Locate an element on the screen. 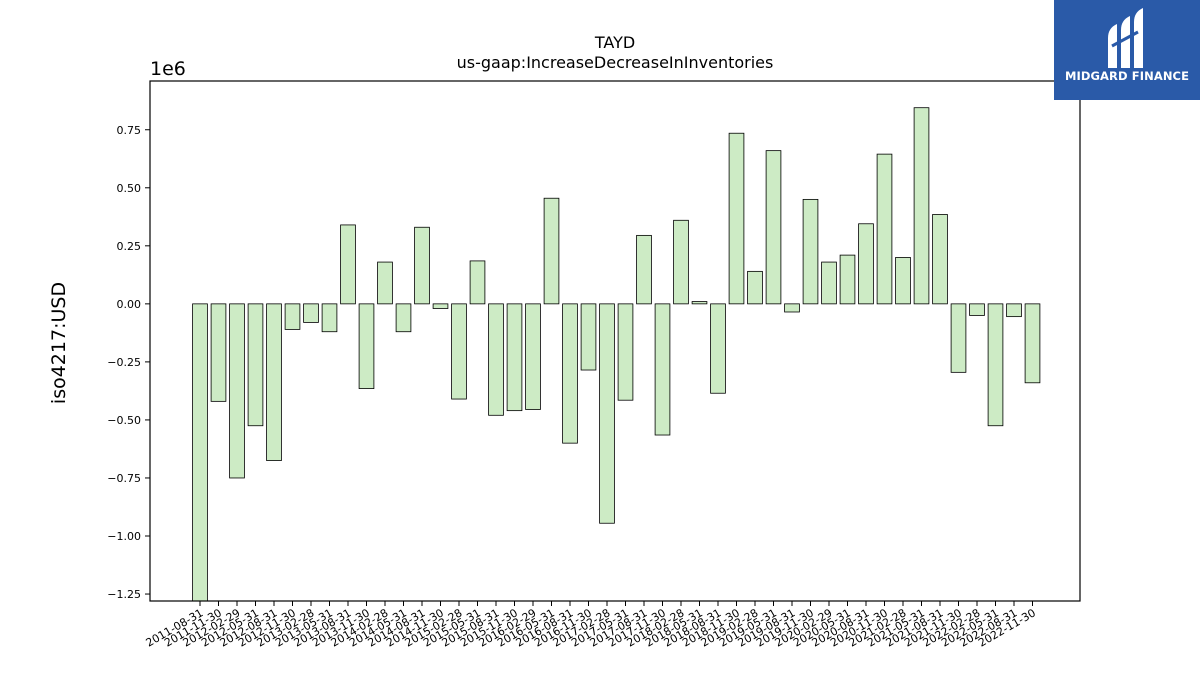 Image resolution: width=1200 pixels, height=675 pixels. chart-subtitle: us-gaap:IncreaseDecreaseInInventories is located at coordinates (615, 62).